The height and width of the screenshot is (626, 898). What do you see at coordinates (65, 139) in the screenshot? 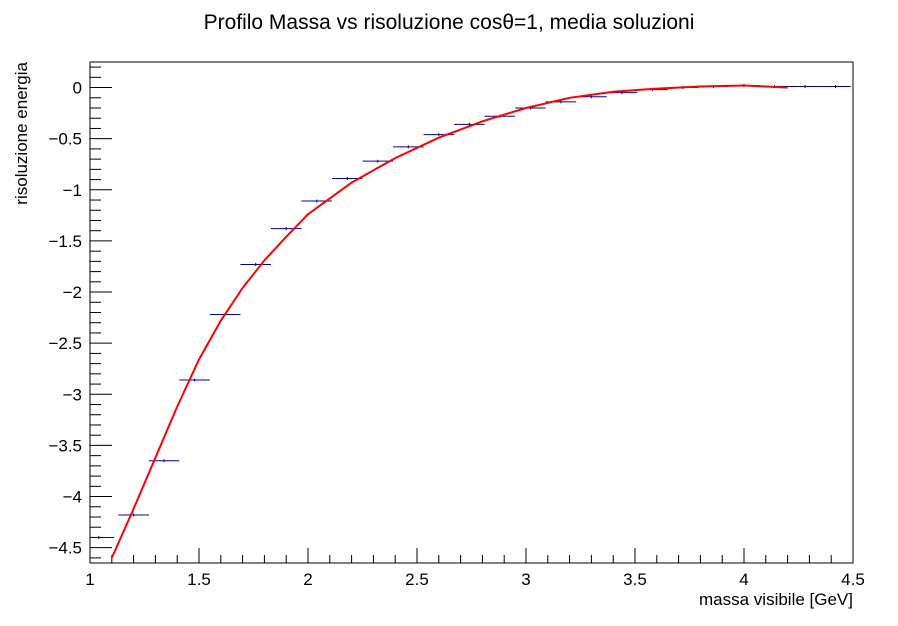
I see `y-tick-label: −0.5` at bounding box center [65, 139].